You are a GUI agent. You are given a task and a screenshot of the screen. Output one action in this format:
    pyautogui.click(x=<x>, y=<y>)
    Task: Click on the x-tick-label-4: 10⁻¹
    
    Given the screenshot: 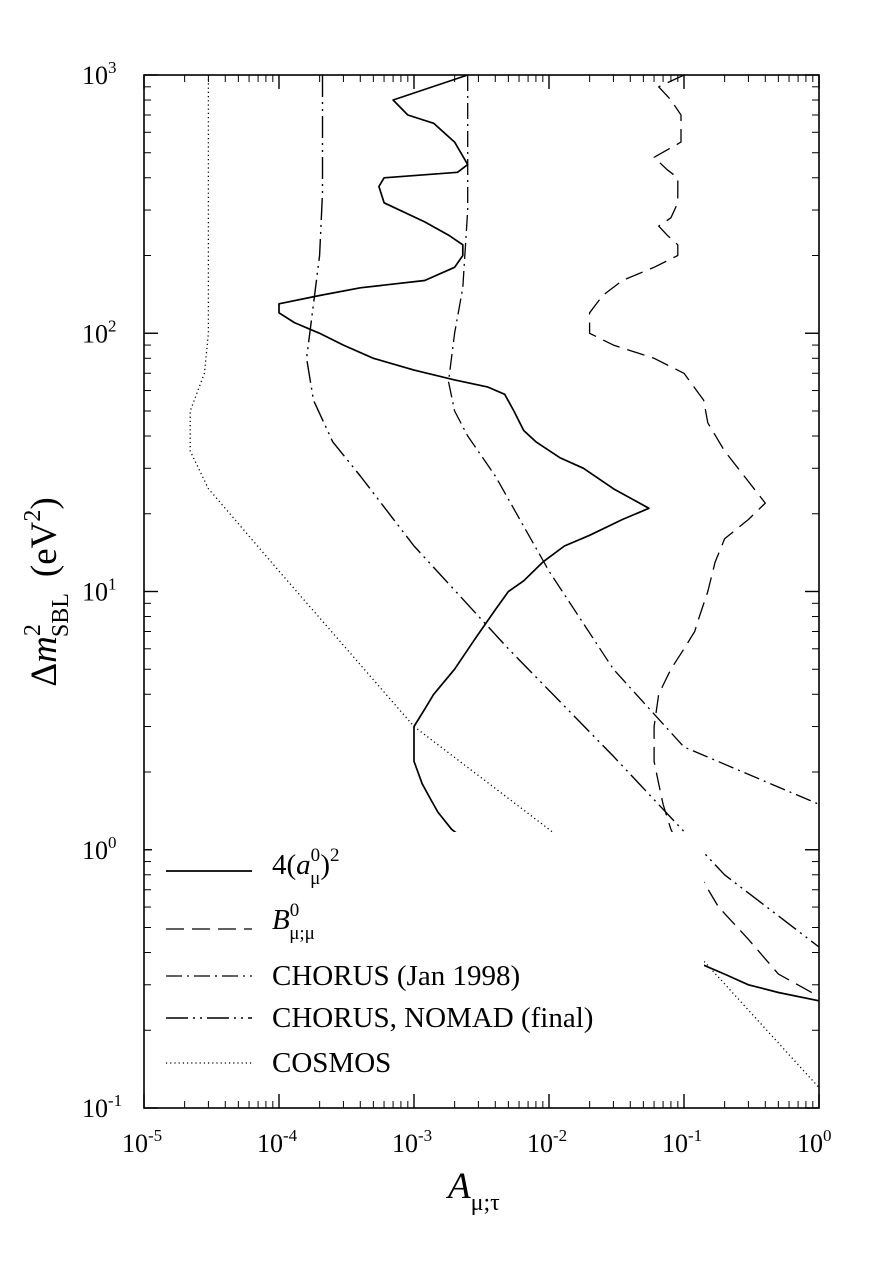 What is the action you would take?
    pyautogui.click(x=682, y=1142)
    